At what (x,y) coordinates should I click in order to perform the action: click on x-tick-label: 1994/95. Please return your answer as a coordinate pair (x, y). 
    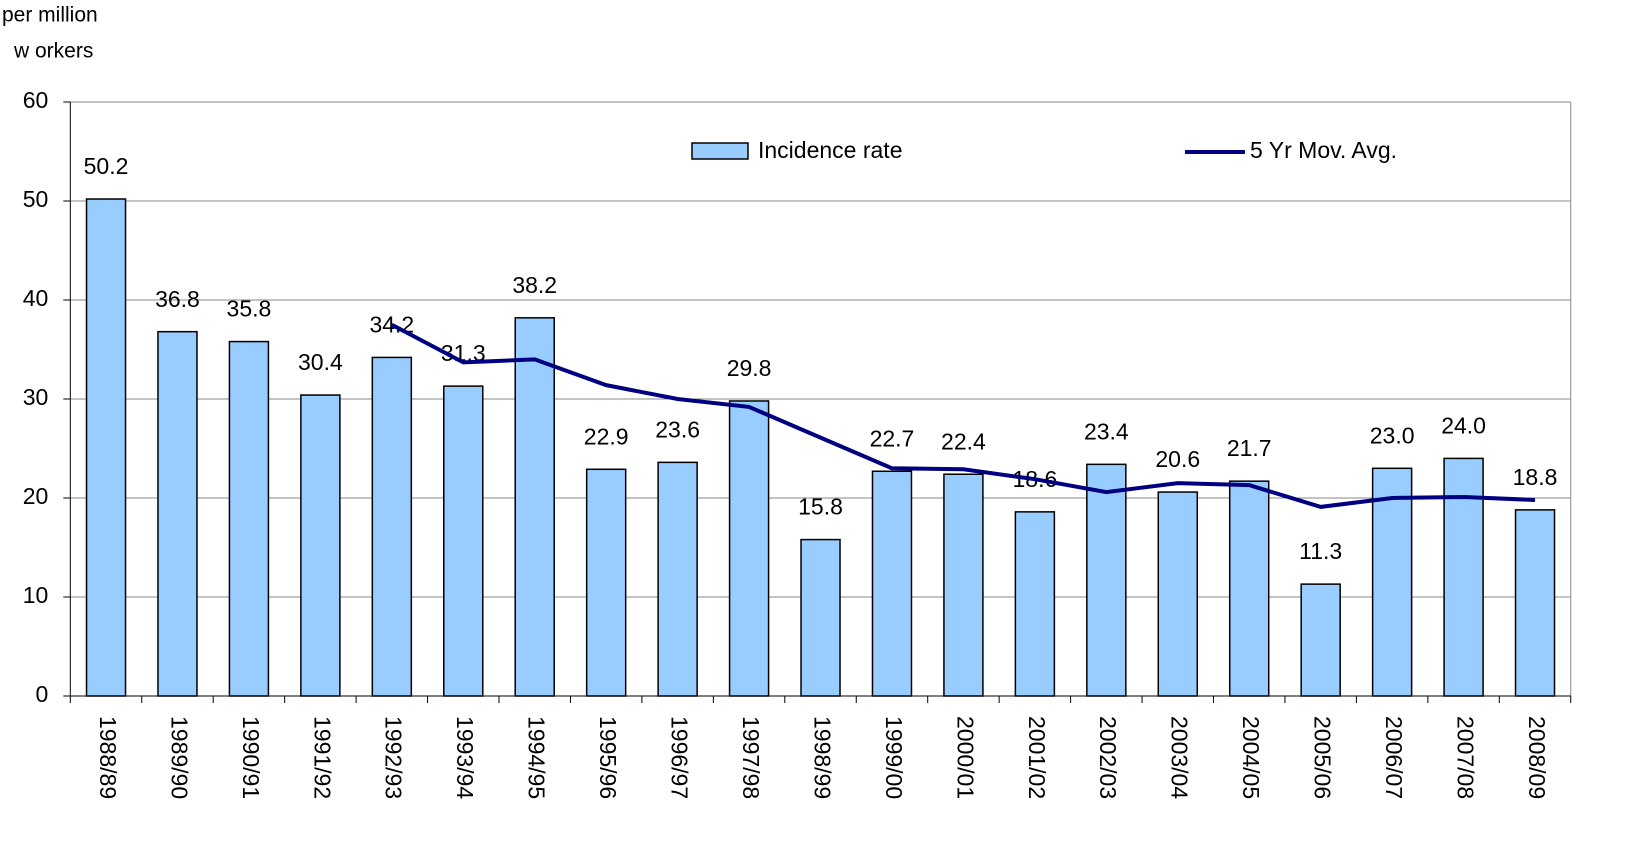
    Looking at the image, I should click on (537, 757).